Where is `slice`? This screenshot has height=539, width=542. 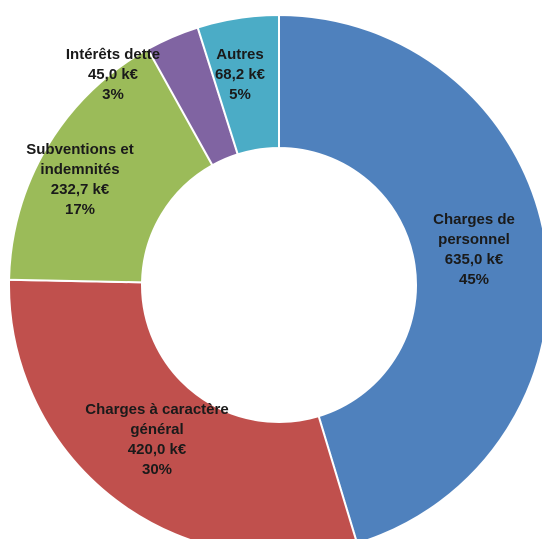 slice is located at coordinates (238, 84).